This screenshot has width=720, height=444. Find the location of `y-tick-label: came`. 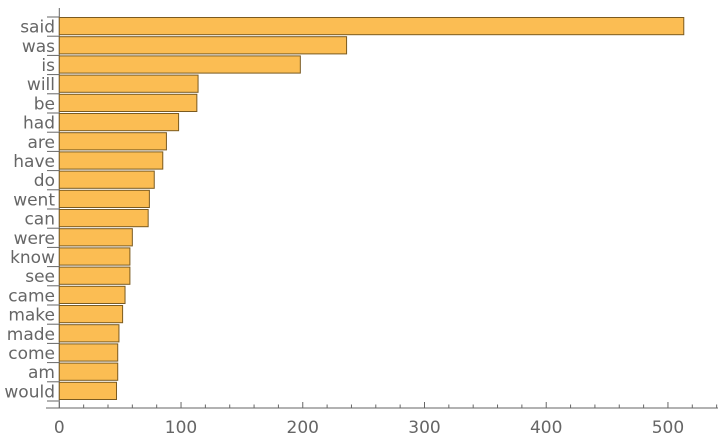

y-tick-label: came is located at coordinates (31, 296).